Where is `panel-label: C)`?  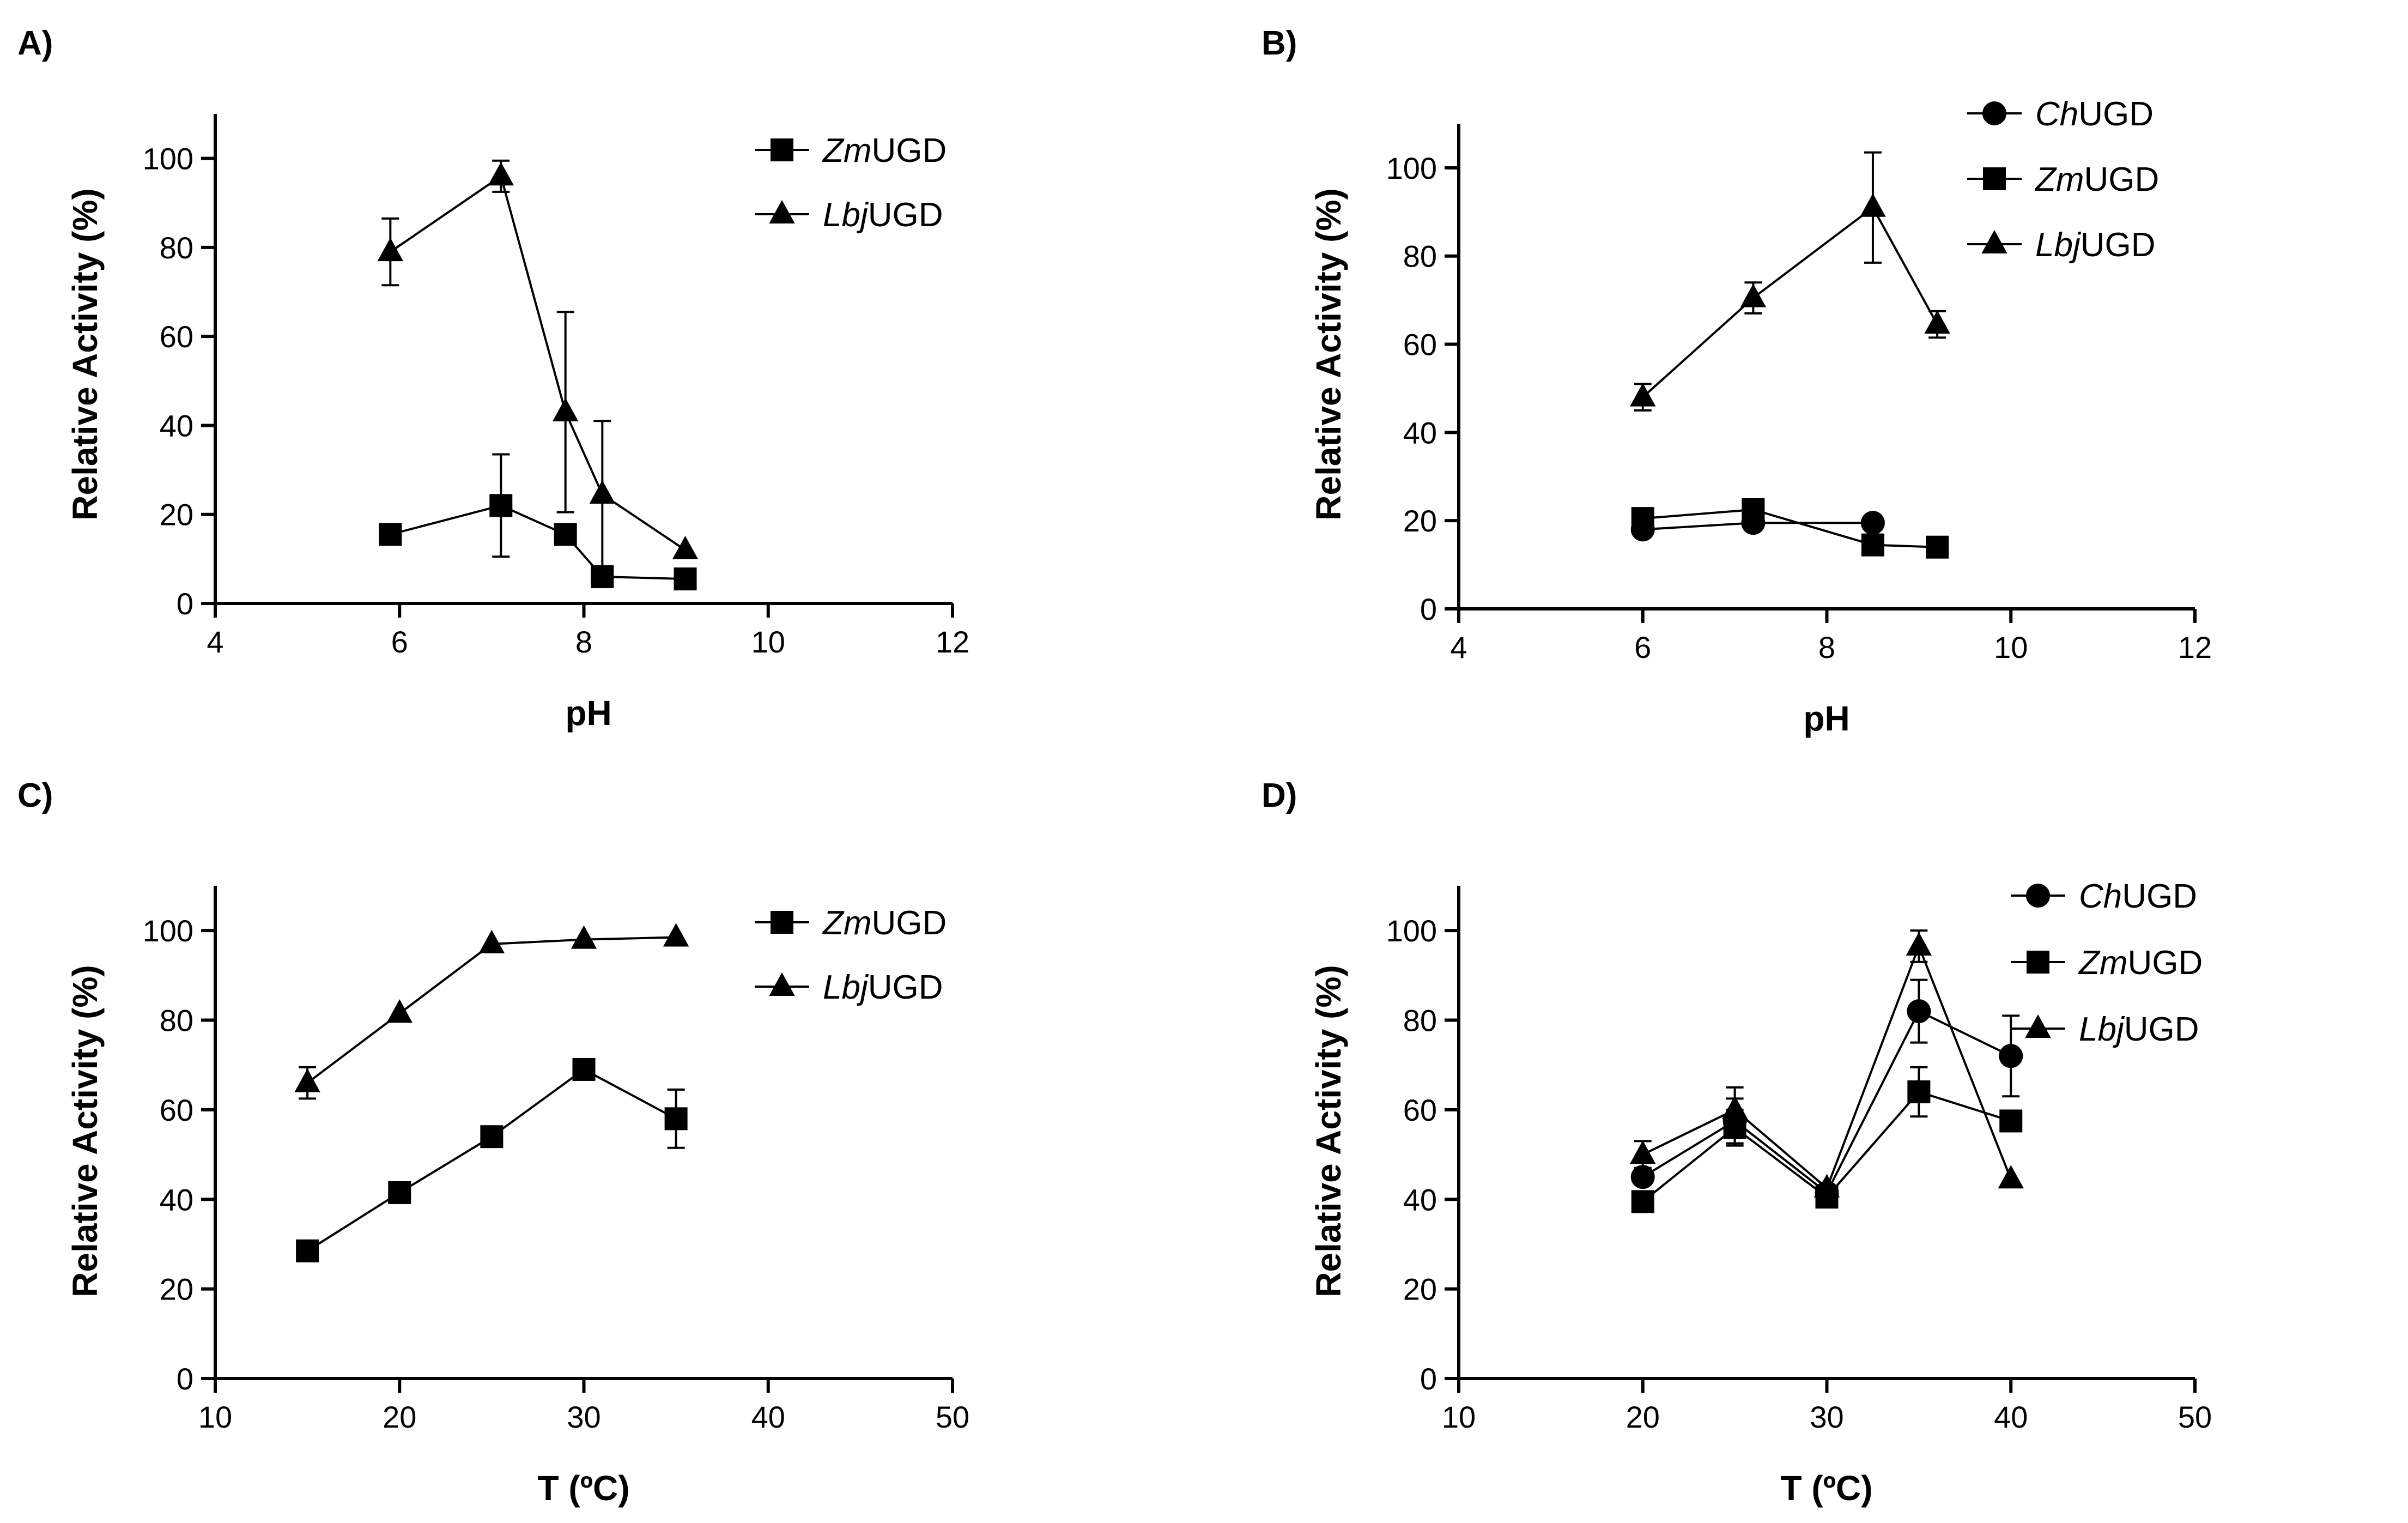 panel-label: C) is located at coordinates (35, 795).